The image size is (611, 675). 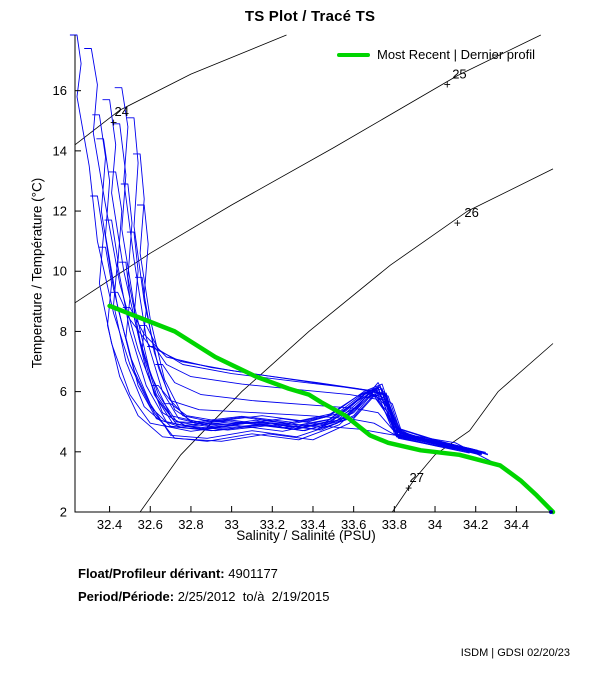 What do you see at coordinates (190, 524) in the screenshot?
I see `x-tick-label: 32.8` at bounding box center [190, 524].